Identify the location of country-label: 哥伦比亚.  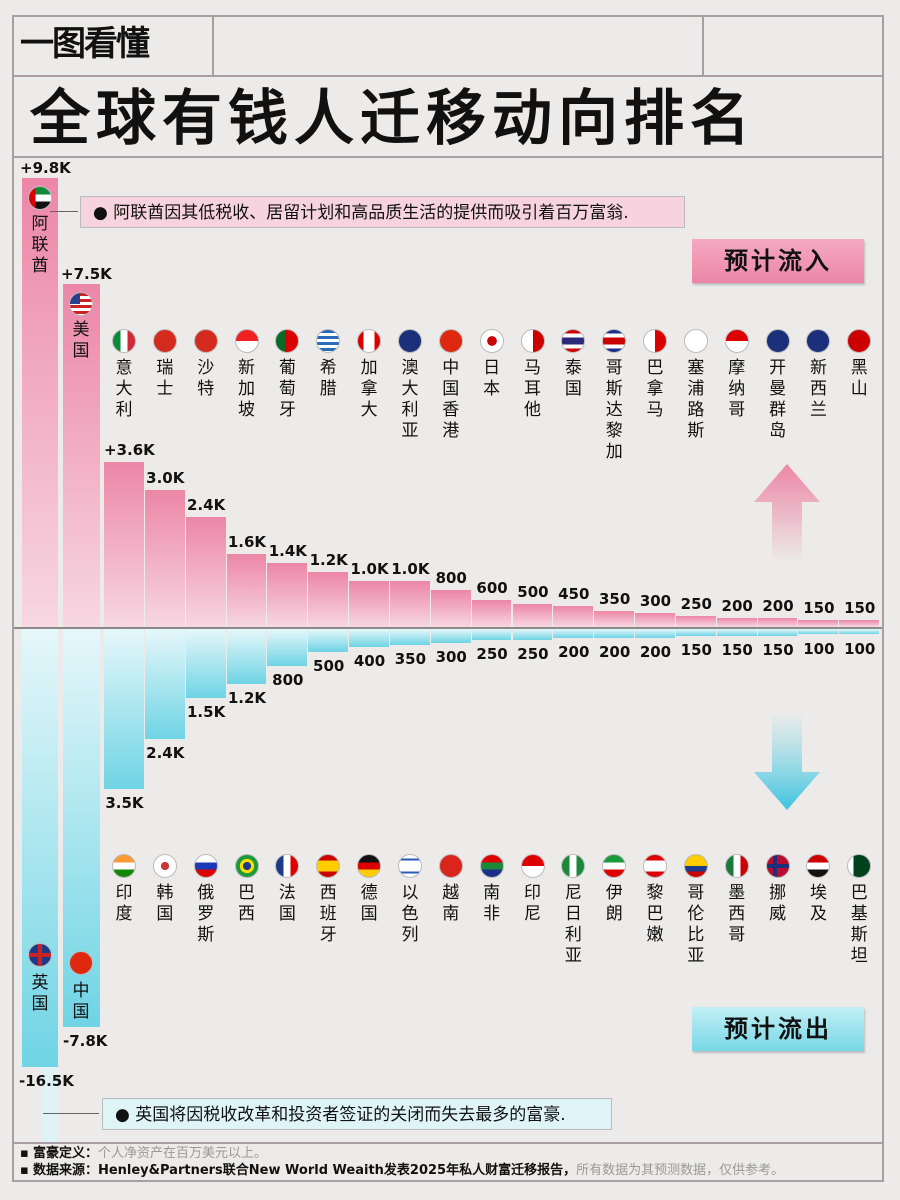
(696, 924).